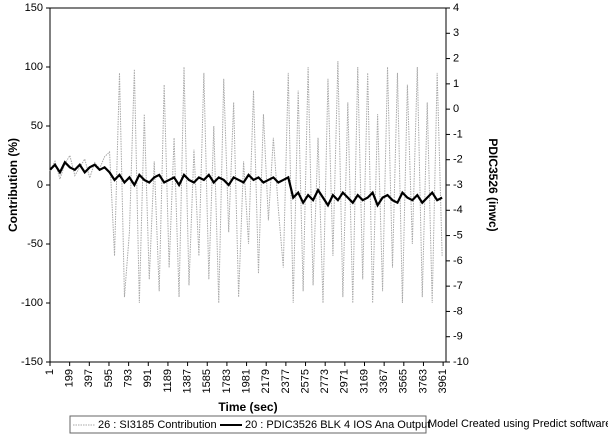 The width and height of the screenshot is (608, 435). Describe the element at coordinates (40, 185) in the screenshot. I see `y-tick-label: 0` at that location.